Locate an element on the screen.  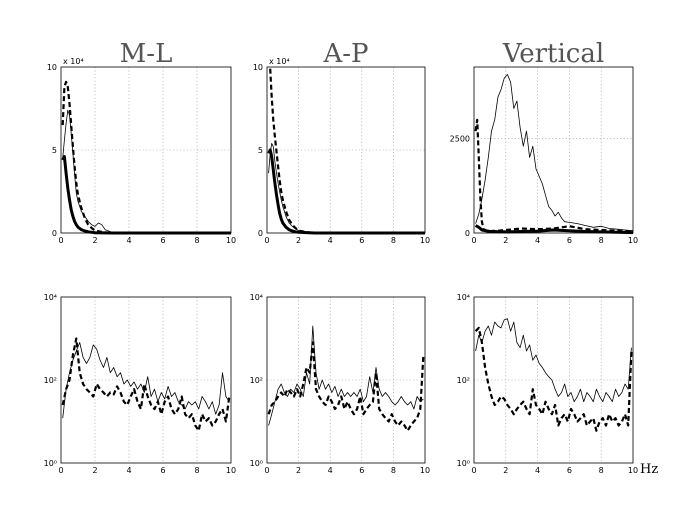
chart-panel-5: 0 2 4 6 8 10 10⁰ 10² 10⁴ is located at coordinates (340, 384).